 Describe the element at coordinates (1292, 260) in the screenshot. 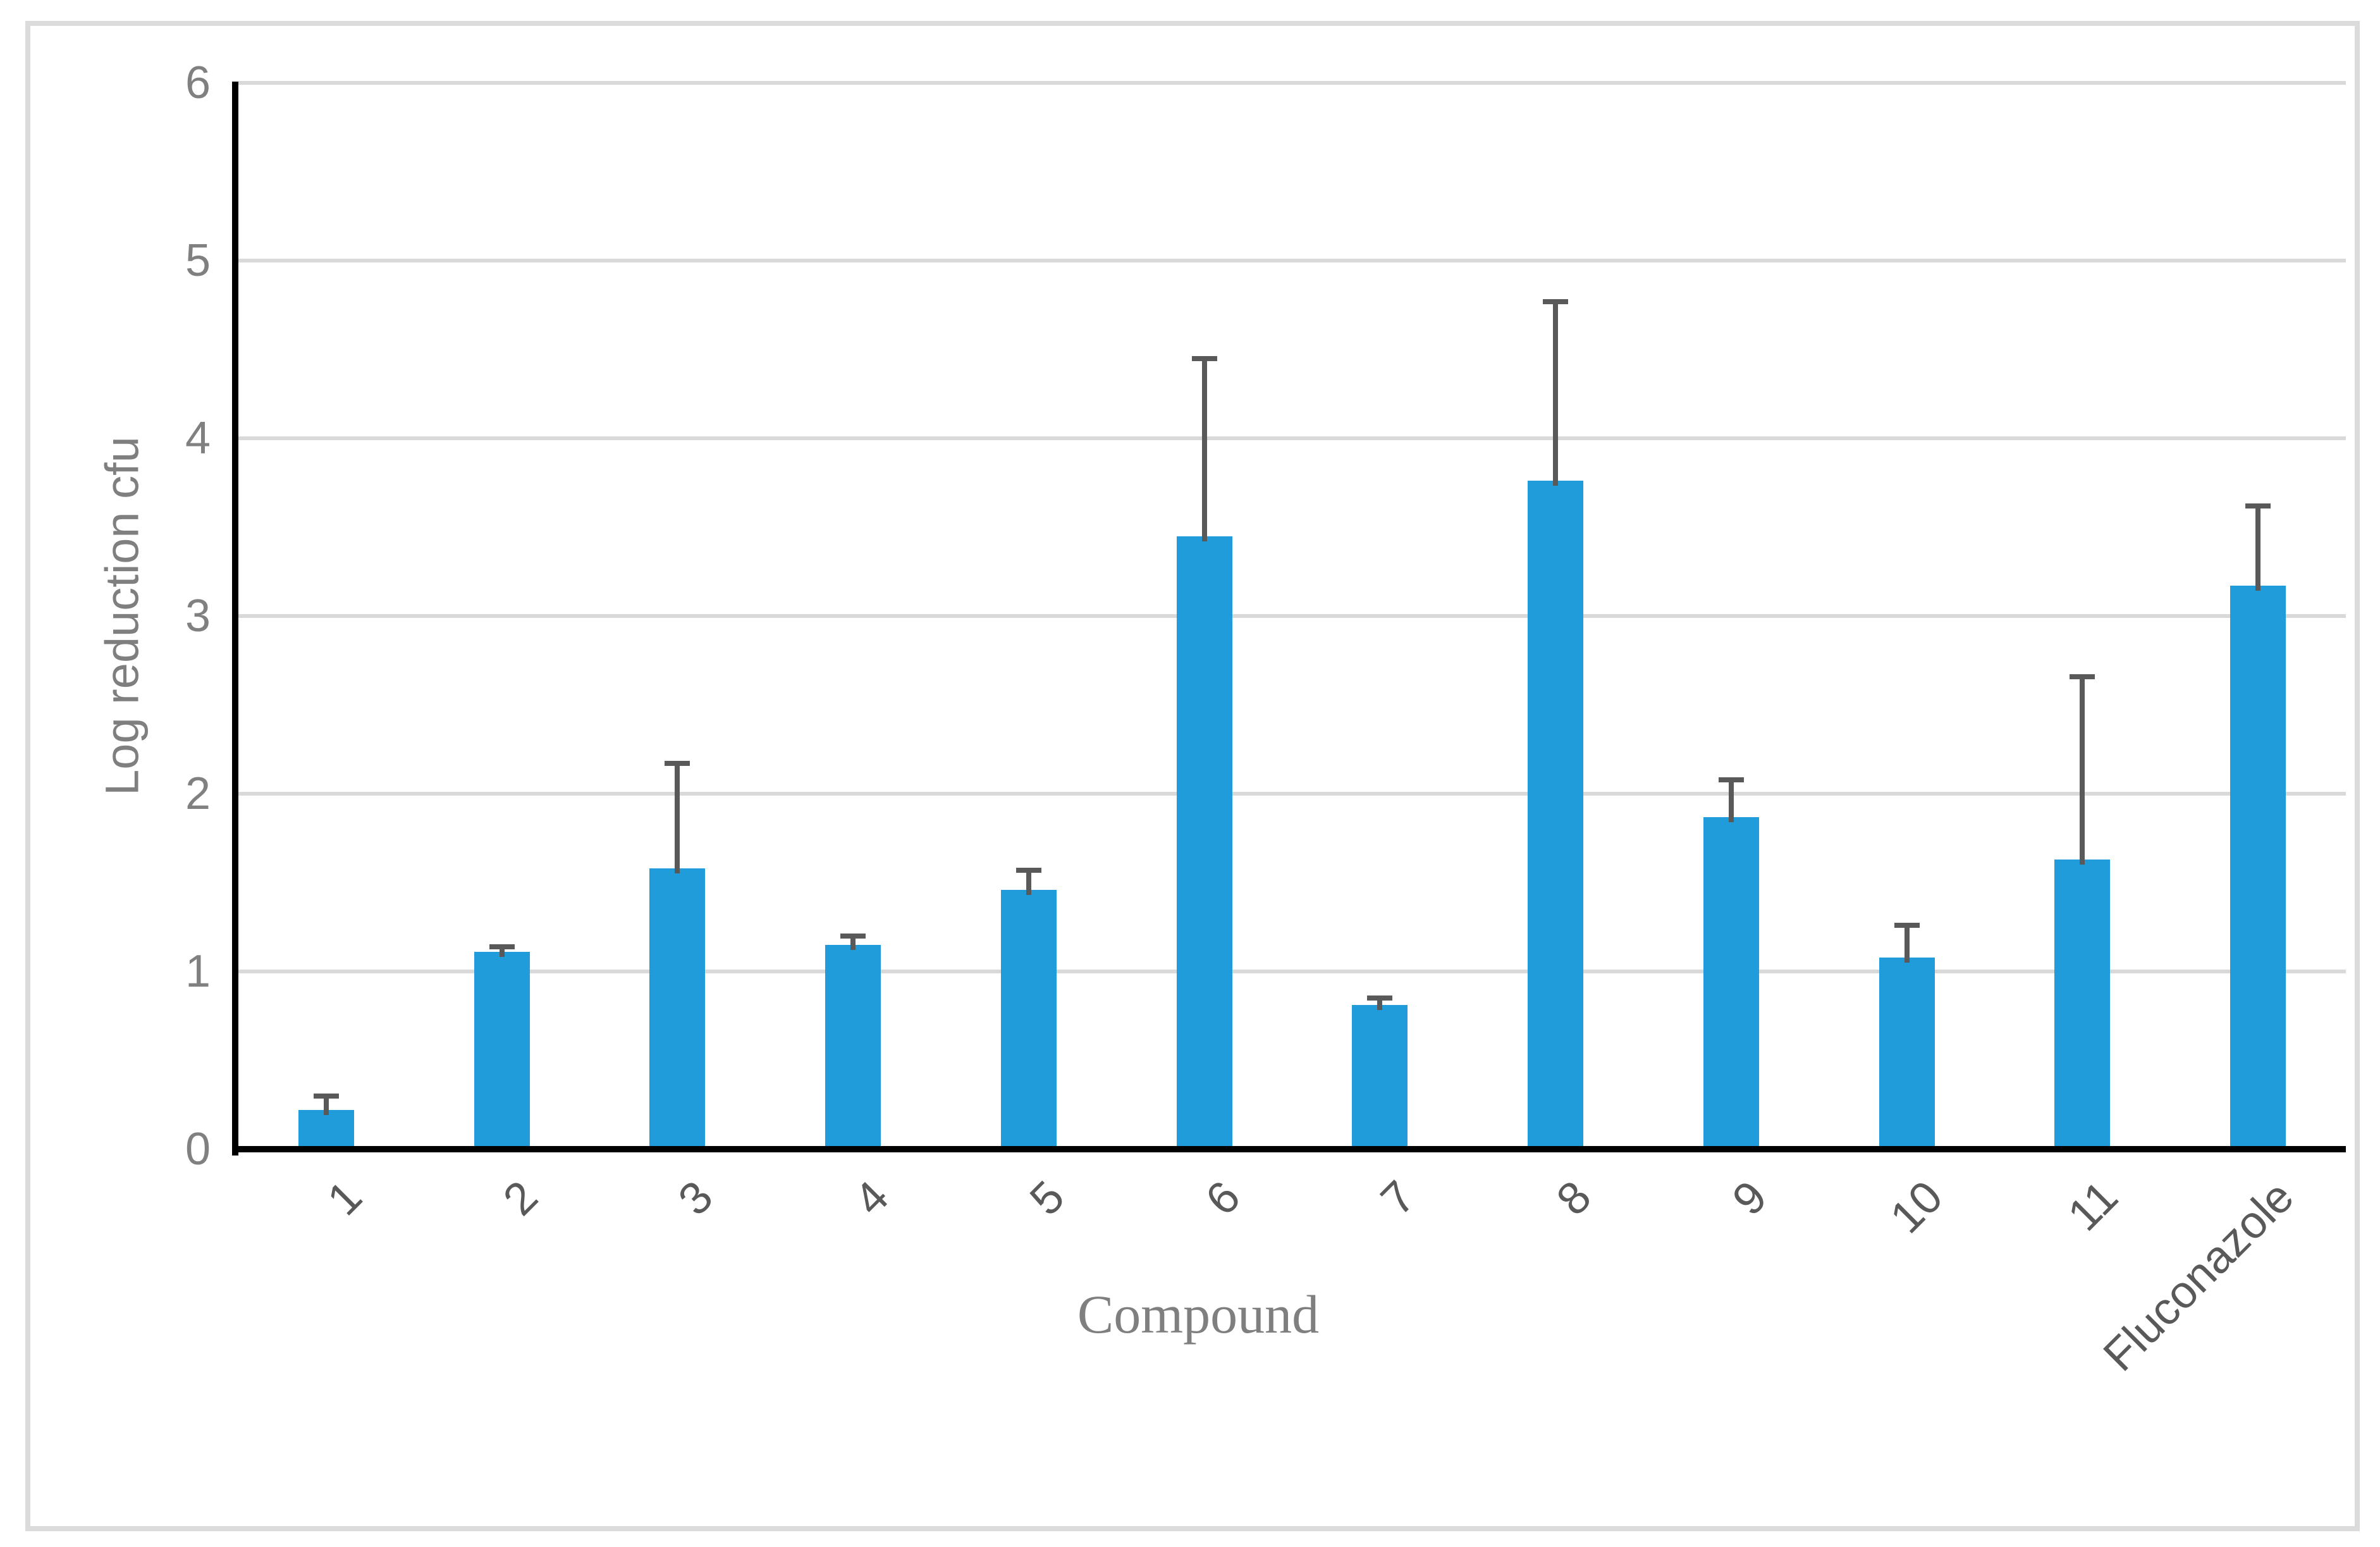

I see `gridline-y5` at that location.